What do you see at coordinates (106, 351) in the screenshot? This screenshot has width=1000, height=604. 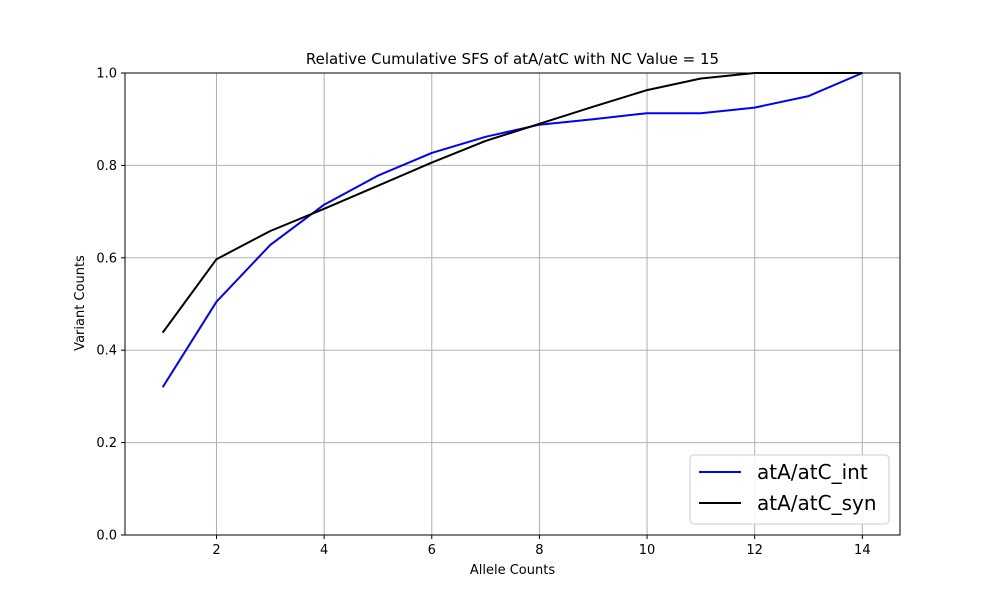 I see `y-tick-label: 0.4` at bounding box center [106, 351].